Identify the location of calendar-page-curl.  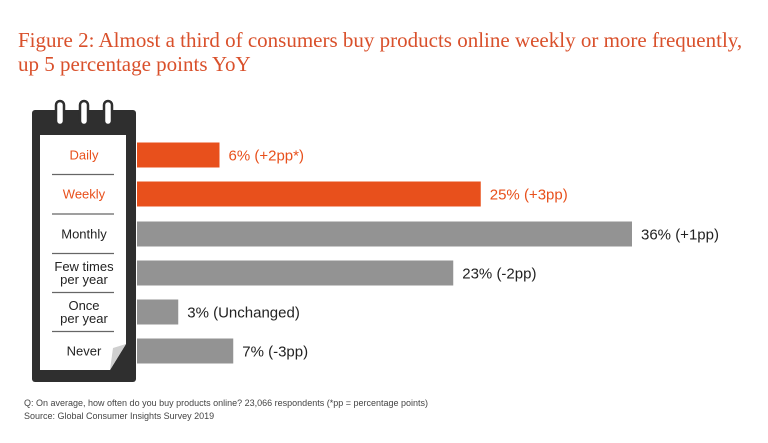
(118, 357).